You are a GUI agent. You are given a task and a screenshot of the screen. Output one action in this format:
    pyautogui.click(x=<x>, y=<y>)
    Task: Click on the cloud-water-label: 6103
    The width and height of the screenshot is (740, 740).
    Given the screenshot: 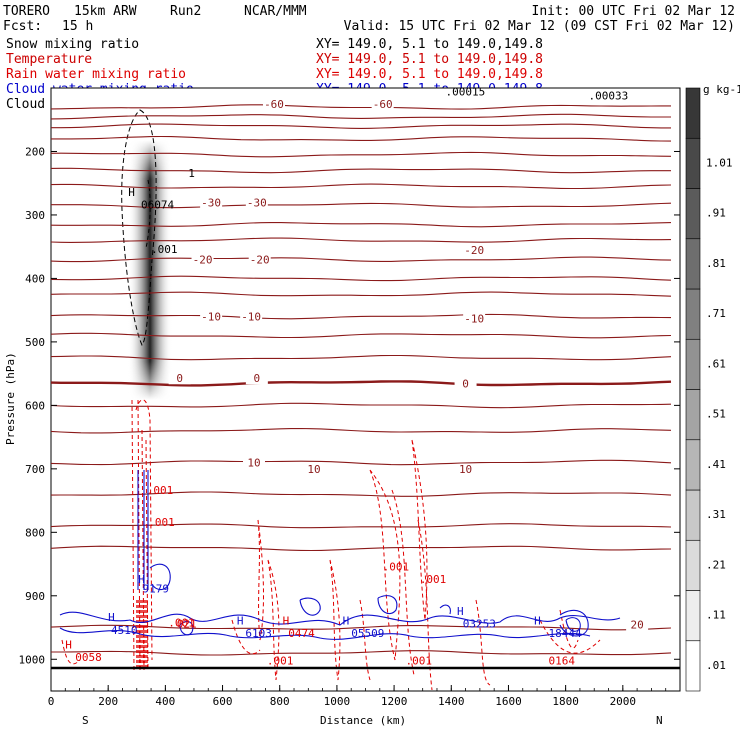 What is the action you would take?
    pyautogui.click(x=258, y=633)
    